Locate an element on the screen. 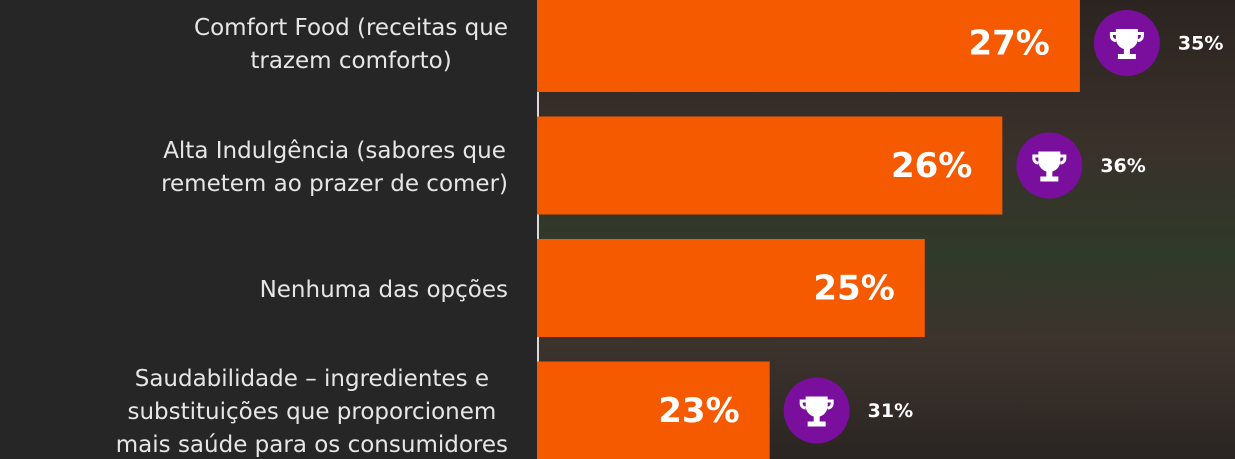 The image size is (1235, 459). category-label: Nenhuma das opções is located at coordinates (254, 290).